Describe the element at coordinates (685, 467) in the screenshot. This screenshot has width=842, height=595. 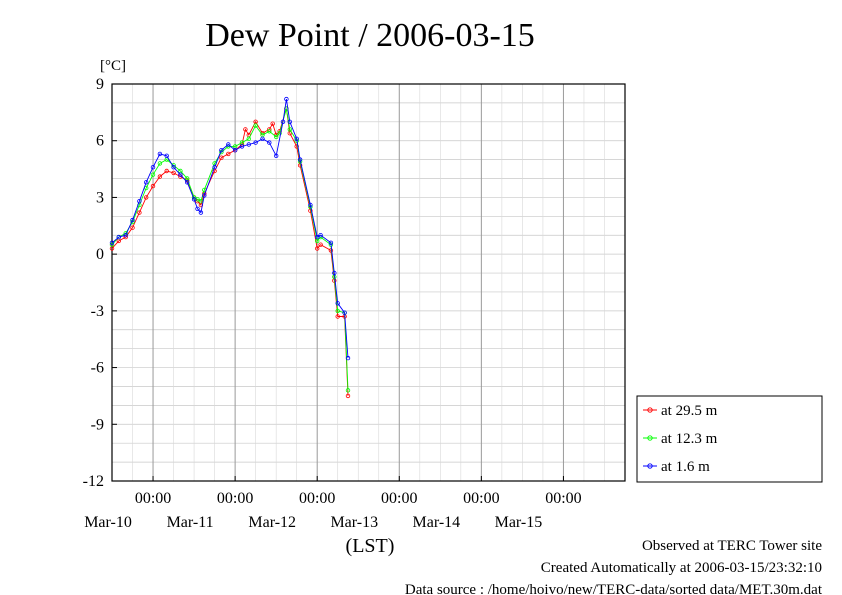
I see `legend-label: at 1.6 m` at that location.